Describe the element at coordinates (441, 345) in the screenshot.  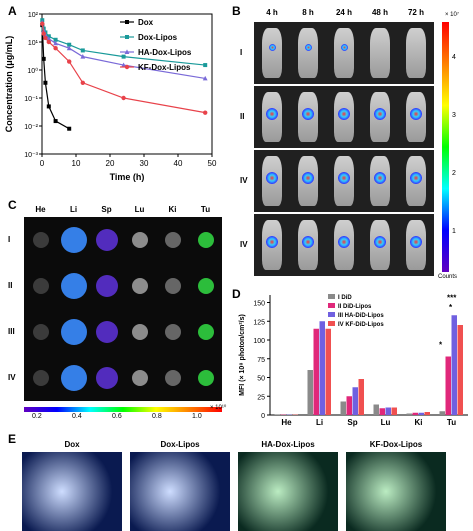
I see `significance-annotation: *` at that location.